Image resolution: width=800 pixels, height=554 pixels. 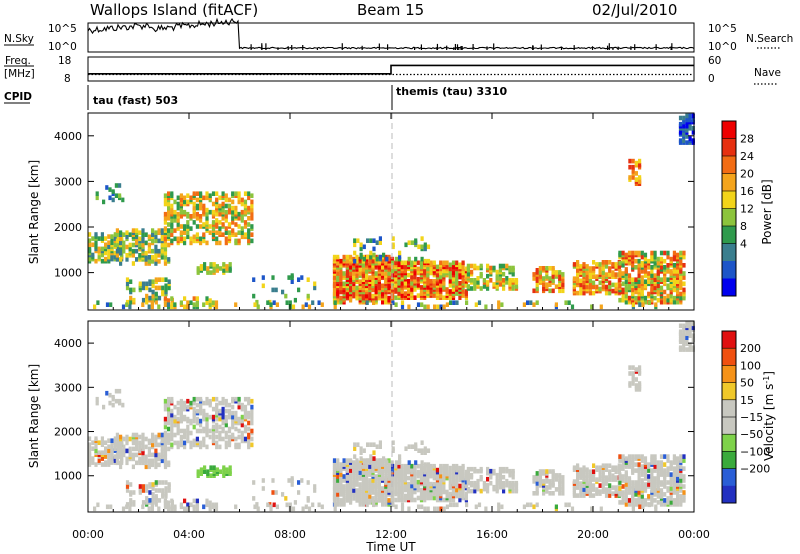 I want to click on colorbar-tick-label: 8, so click(x=743, y=226).